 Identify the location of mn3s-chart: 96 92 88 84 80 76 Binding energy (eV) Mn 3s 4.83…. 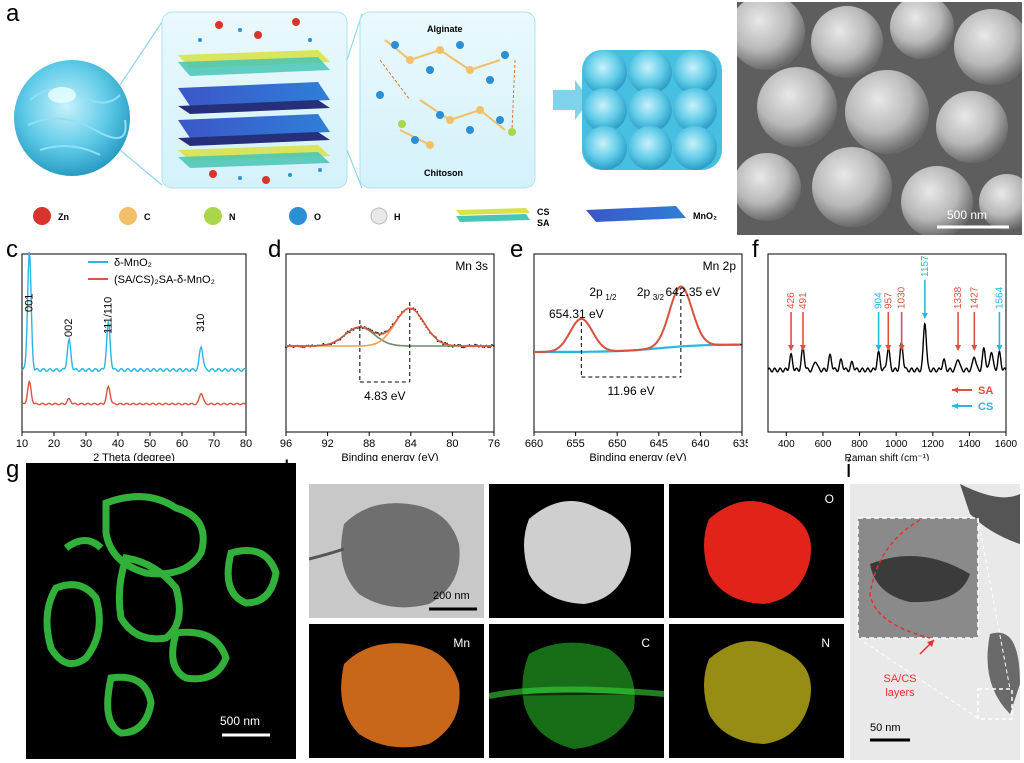
(382, 348).